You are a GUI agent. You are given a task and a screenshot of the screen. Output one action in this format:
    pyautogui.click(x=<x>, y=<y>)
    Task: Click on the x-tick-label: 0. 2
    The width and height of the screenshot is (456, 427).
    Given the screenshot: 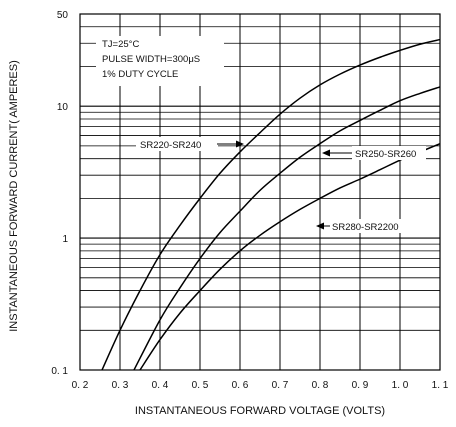 What is the action you would take?
    pyautogui.click(x=80, y=385)
    